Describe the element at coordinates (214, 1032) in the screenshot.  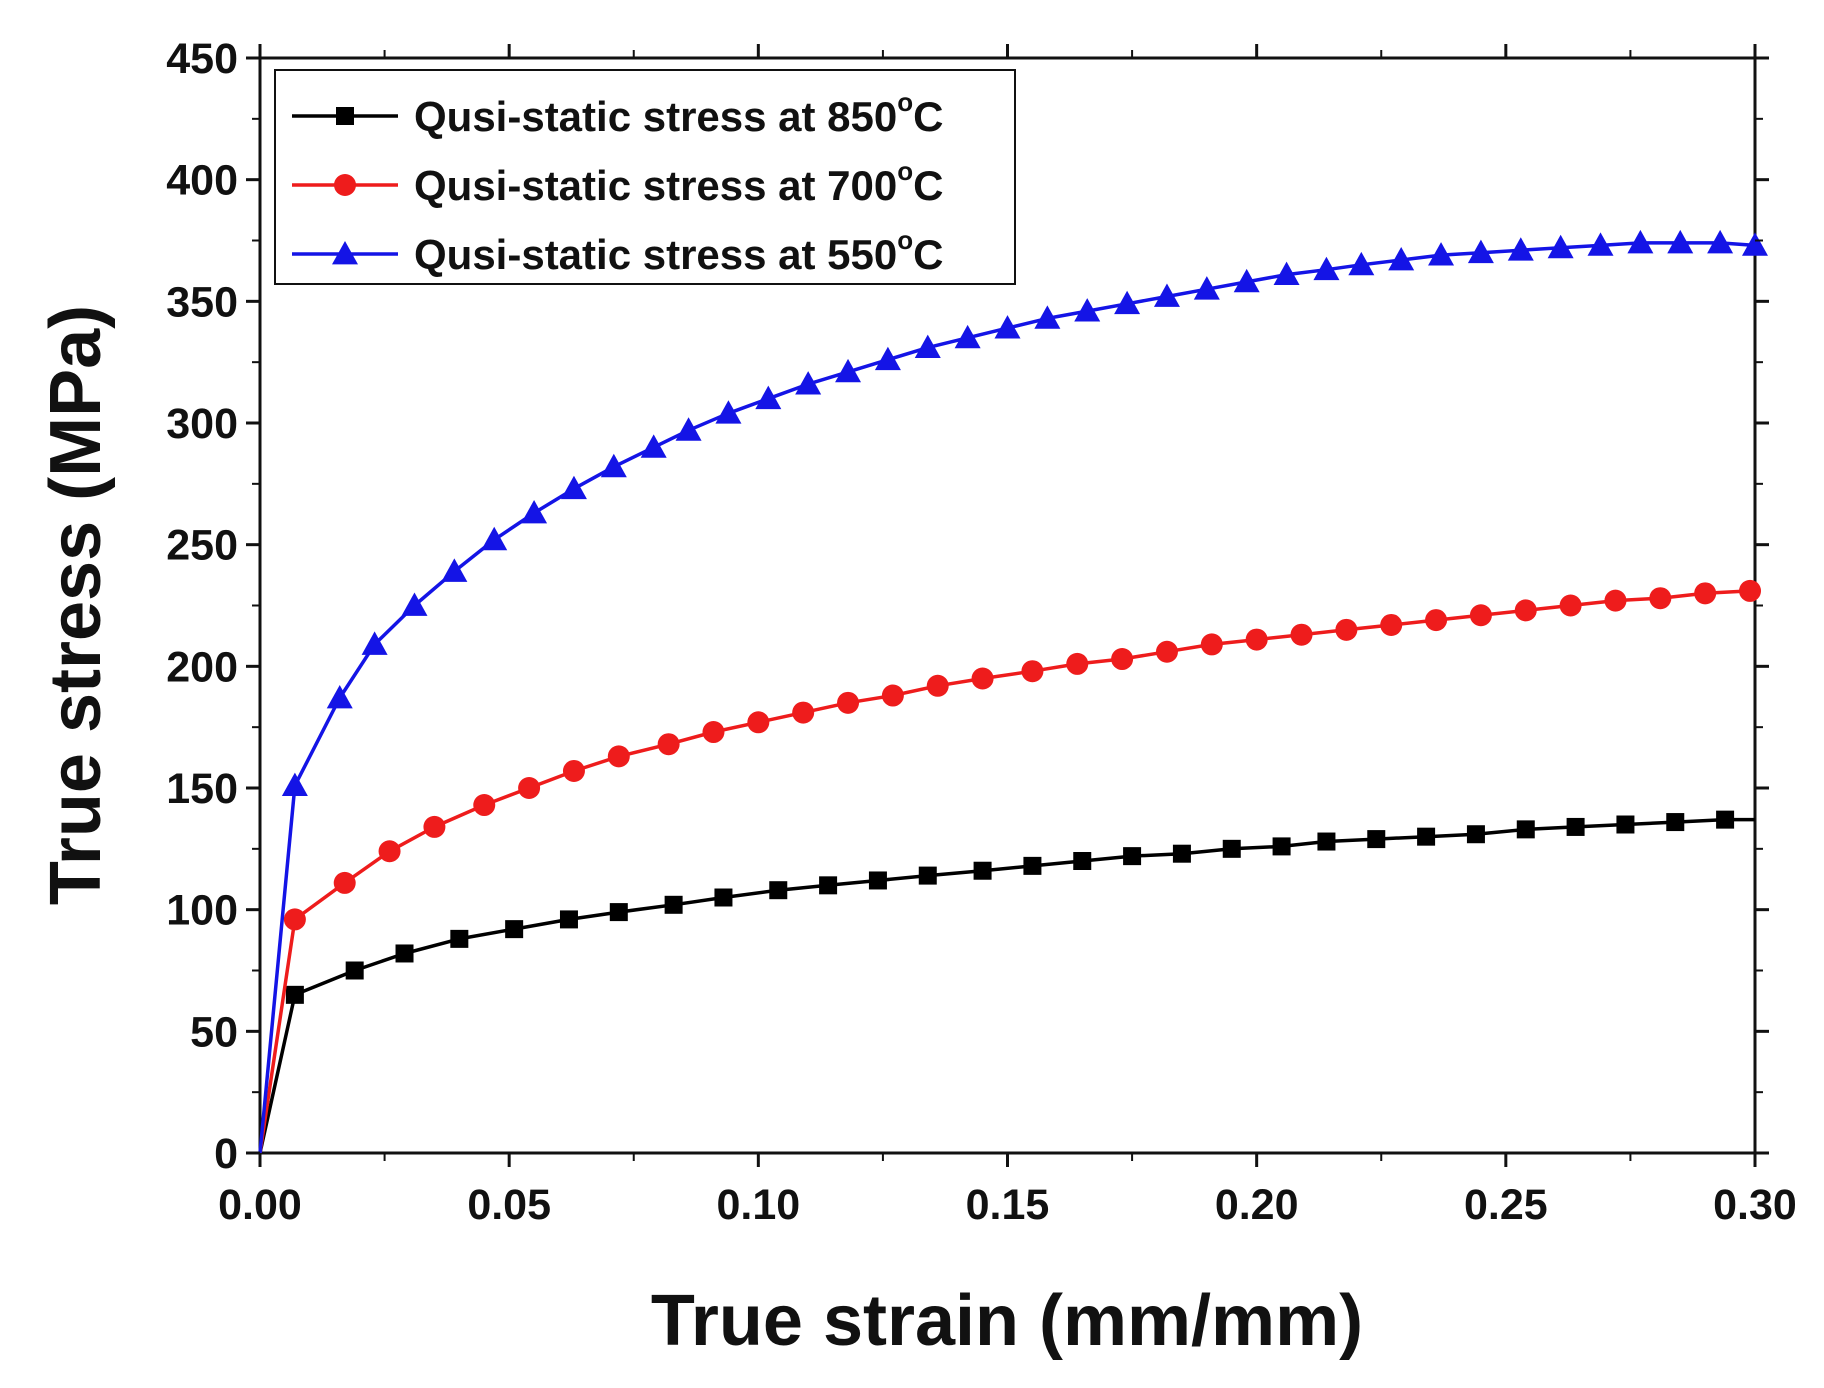
I see `y-tick-label: 50` at that location.